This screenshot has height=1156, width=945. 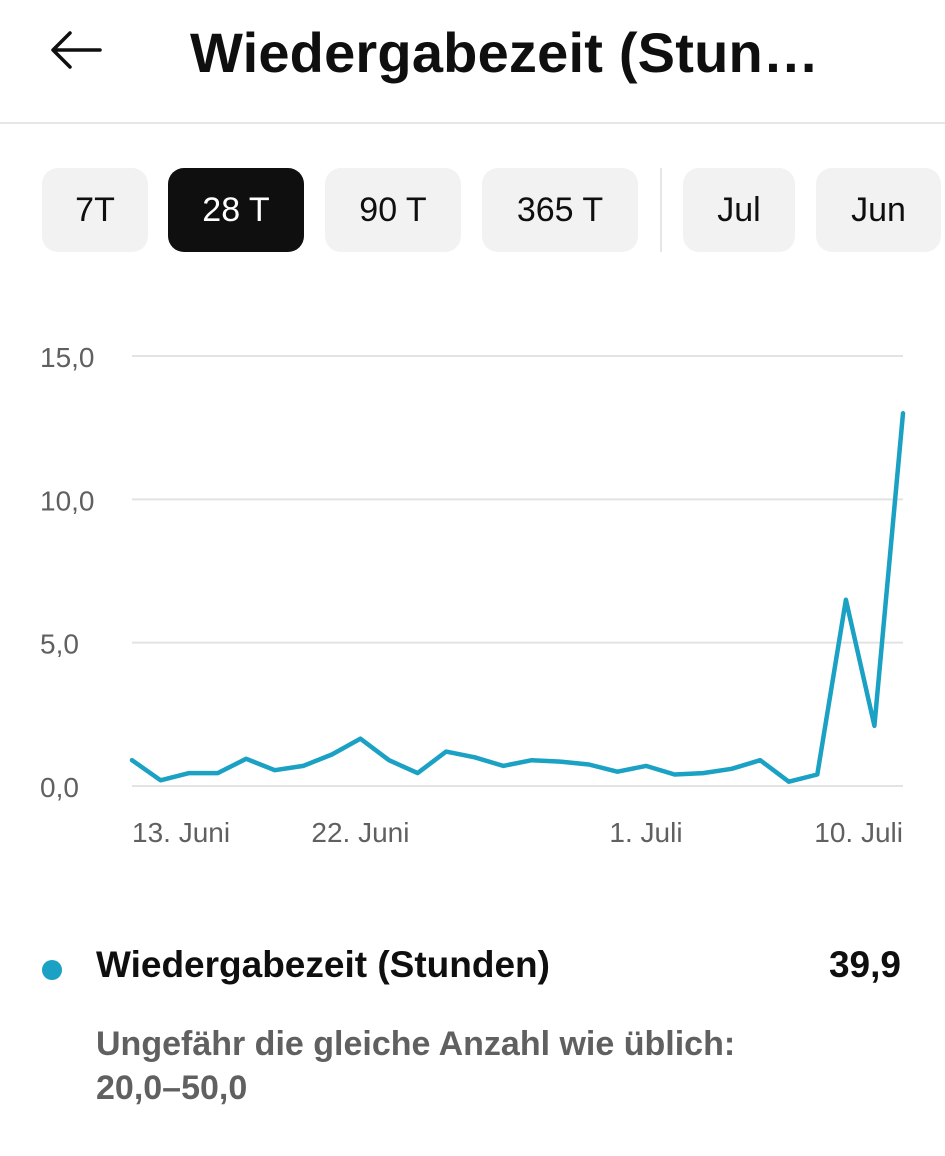 What do you see at coordinates (472, 211) in the screenshot?
I see `period-chips: 7T 28 T 90 T 365 T Jul Jun` at bounding box center [472, 211].